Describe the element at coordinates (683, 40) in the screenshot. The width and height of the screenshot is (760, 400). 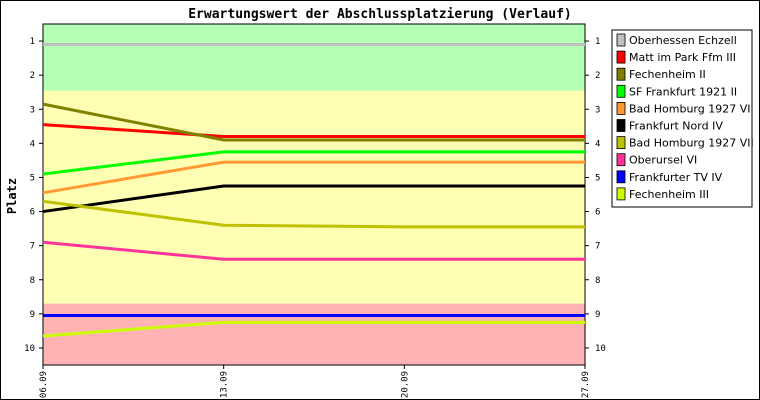
I see `legend-label: Oberhessen Echzell` at that location.